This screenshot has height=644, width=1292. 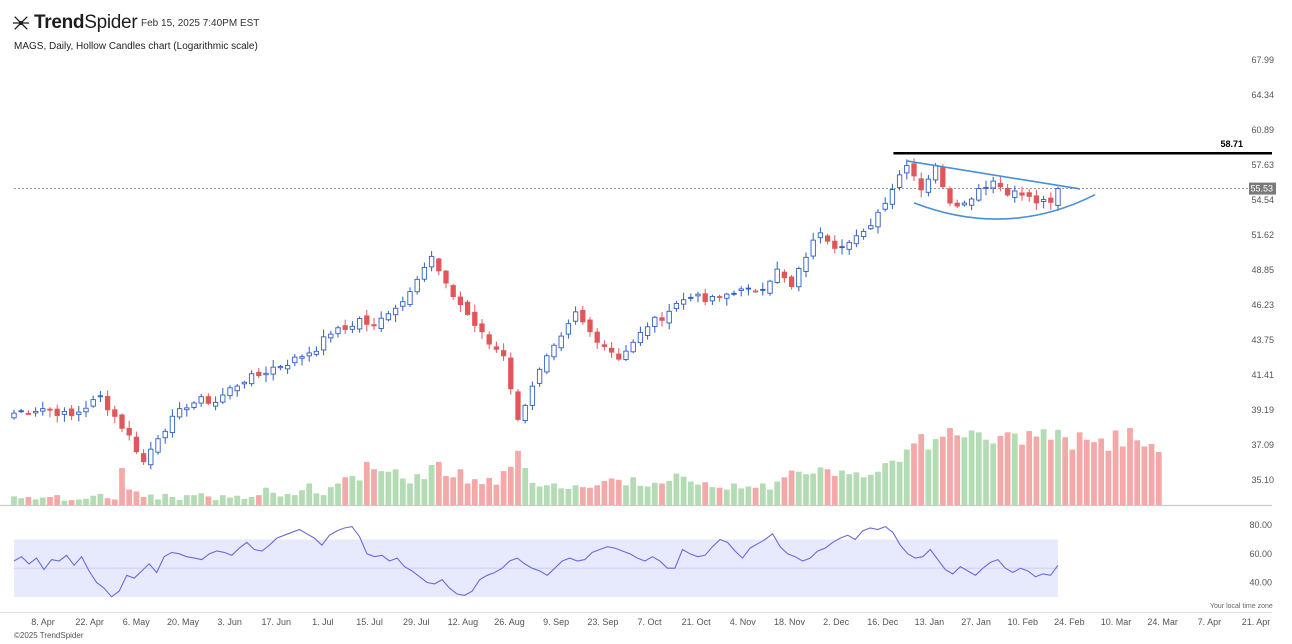 I want to click on date-tick-label: 9. Sep, so click(x=556, y=622).